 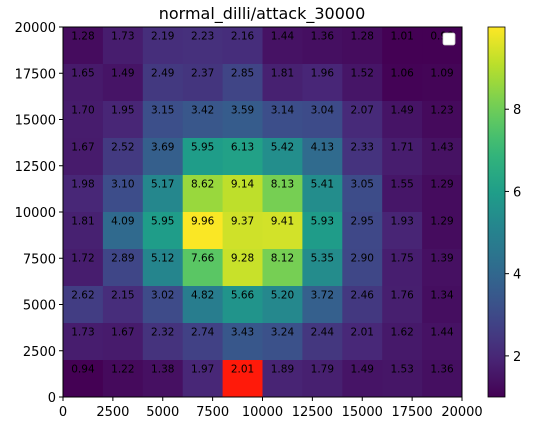 I want to click on cell-value-label: 0.94, so click(x=83, y=370).